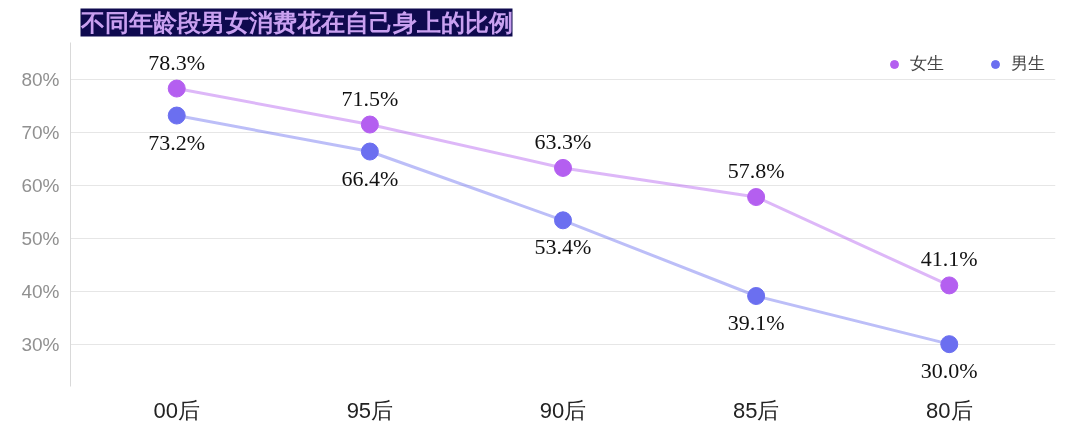 Image resolution: width=1080 pixels, height=439 pixels. I want to click on data-label: 30.0%, so click(949, 371).